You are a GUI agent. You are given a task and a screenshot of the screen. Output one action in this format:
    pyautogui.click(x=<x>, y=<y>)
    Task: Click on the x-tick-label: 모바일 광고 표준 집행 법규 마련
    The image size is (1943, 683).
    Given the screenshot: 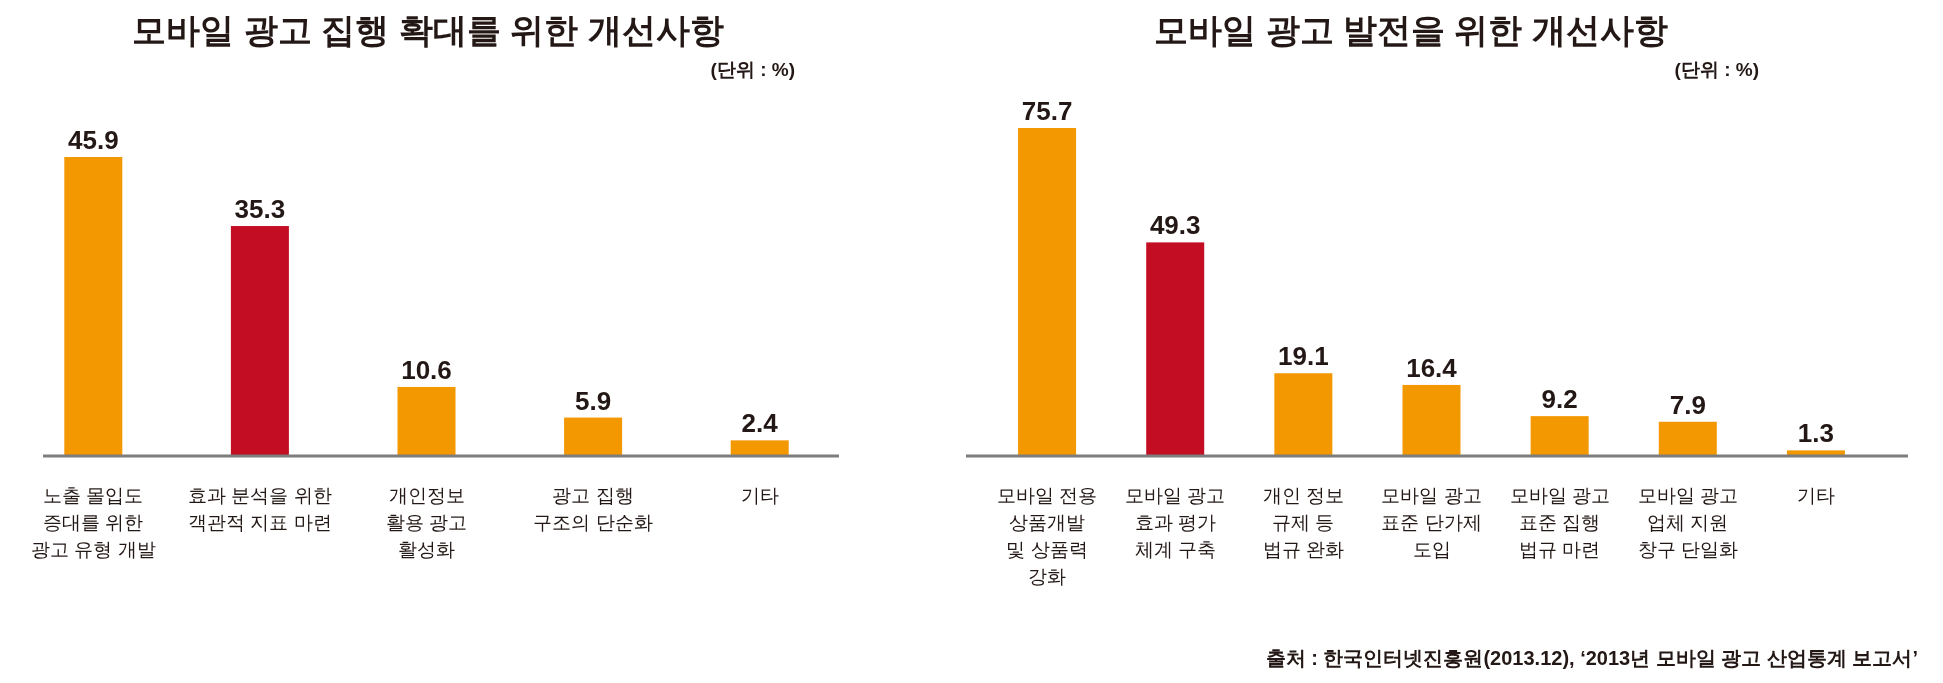 What is the action you would take?
    pyautogui.click(x=1559, y=522)
    